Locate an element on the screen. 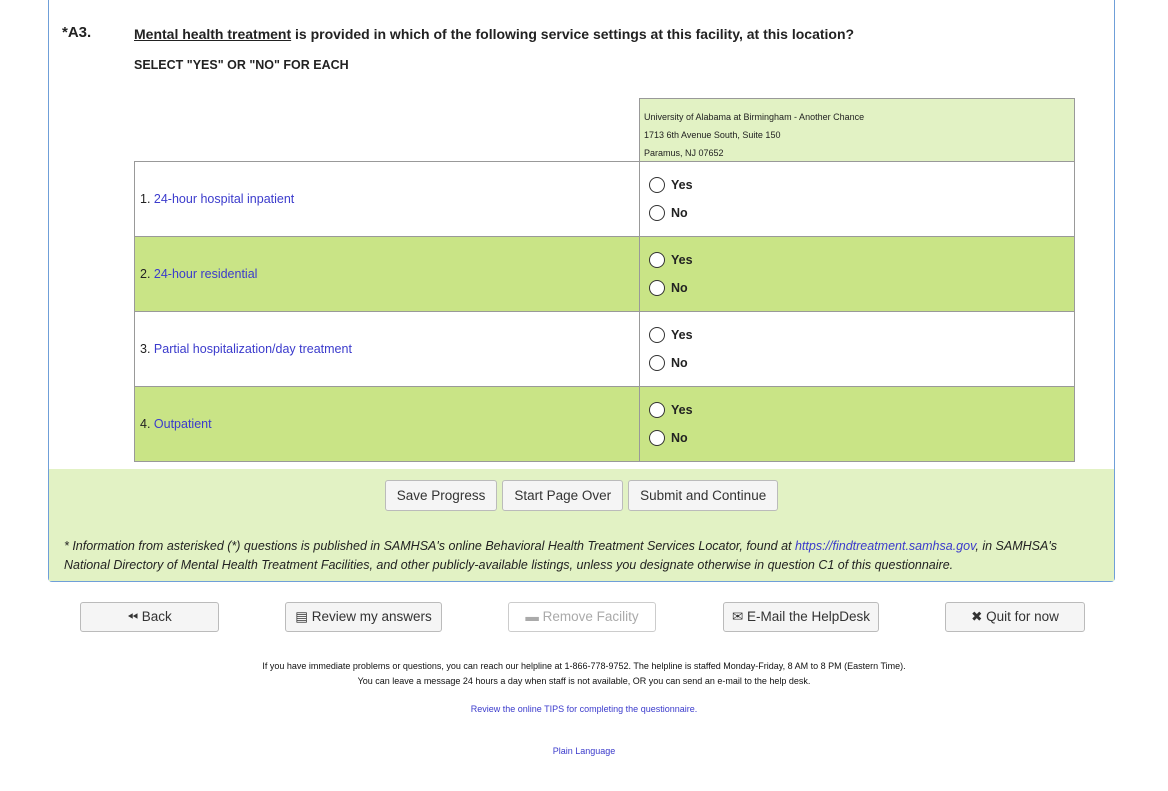 The height and width of the screenshot is (791, 1168). question-number: *A3. is located at coordinates (77, 32).